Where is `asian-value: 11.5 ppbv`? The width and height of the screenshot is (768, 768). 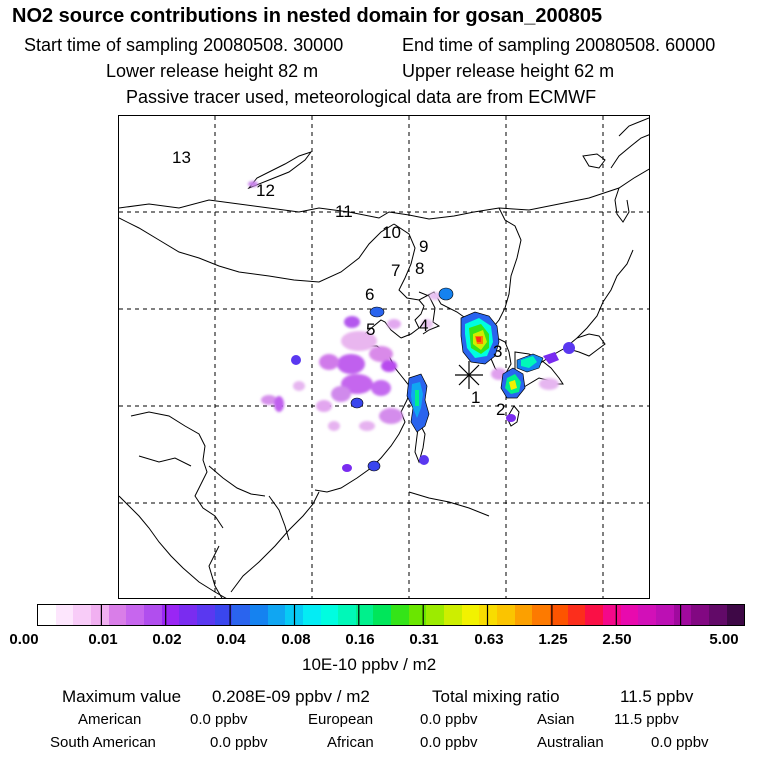 asian-value: 11.5 ppbv is located at coordinates (646, 719).